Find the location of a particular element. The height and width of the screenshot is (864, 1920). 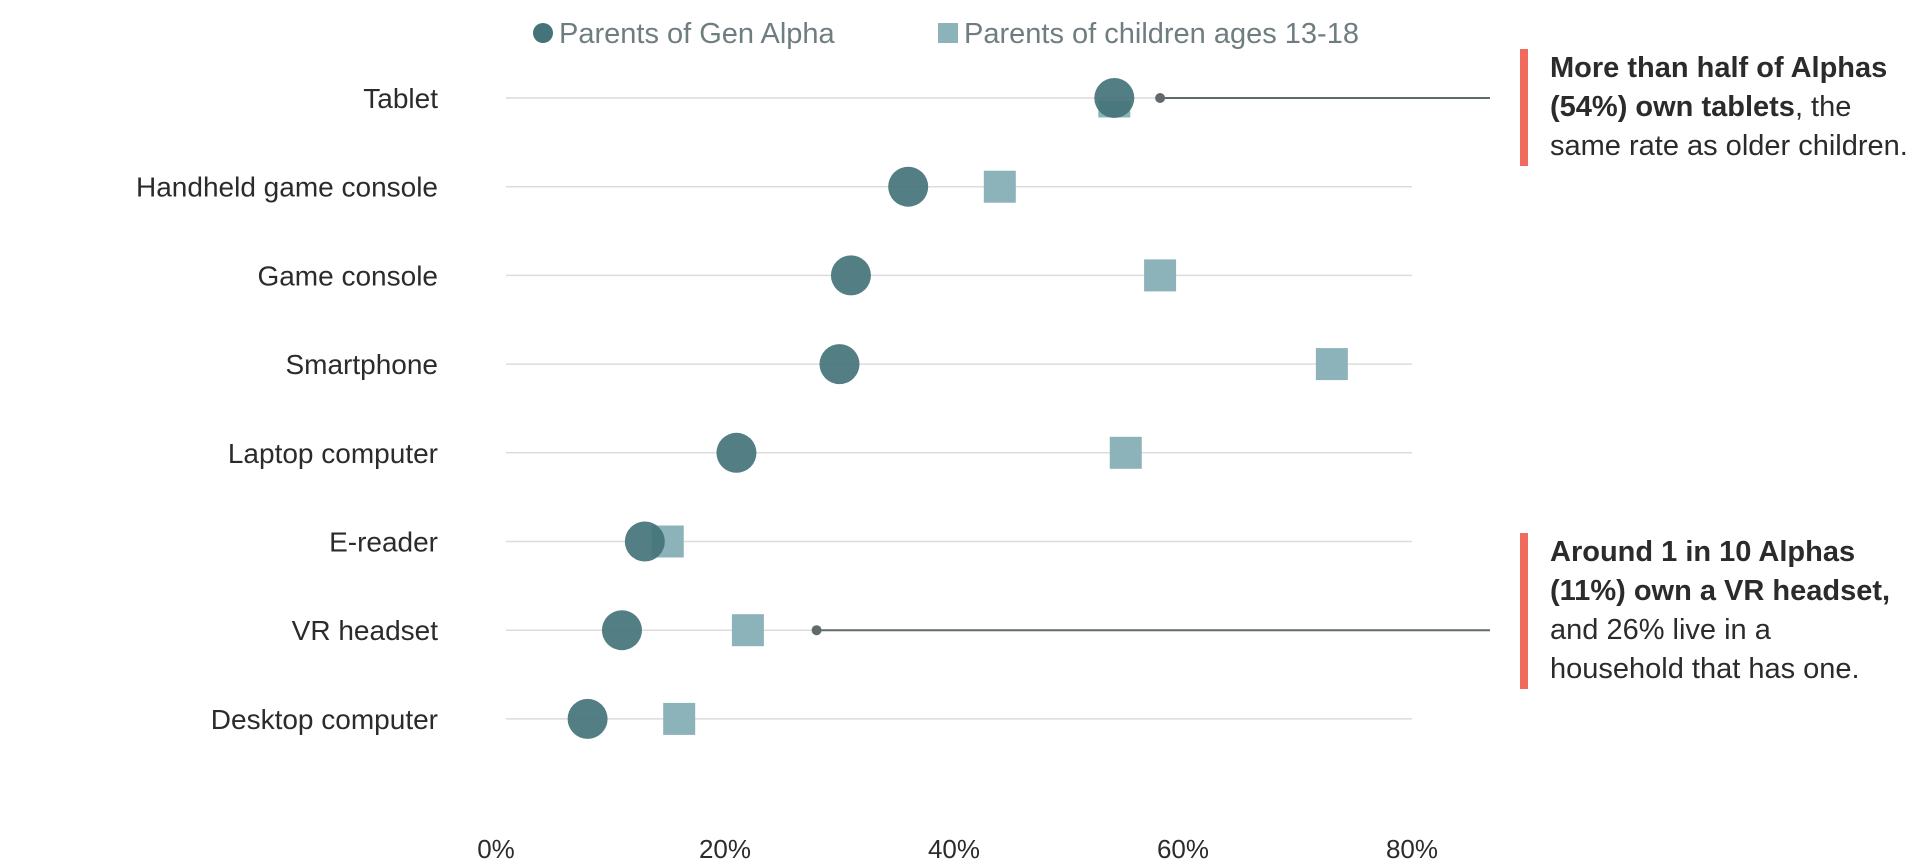

category-label-desktop-computer: Desktop computer is located at coordinates (324, 719).